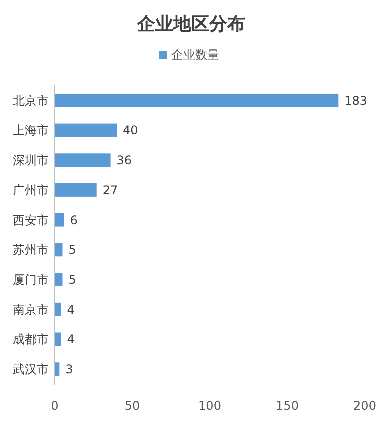 Image resolution: width=383 pixels, height=430 pixels. What do you see at coordinates (55, 406) in the screenshot?
I see `x-tick-label: 0` at bounding box center [55, 406].